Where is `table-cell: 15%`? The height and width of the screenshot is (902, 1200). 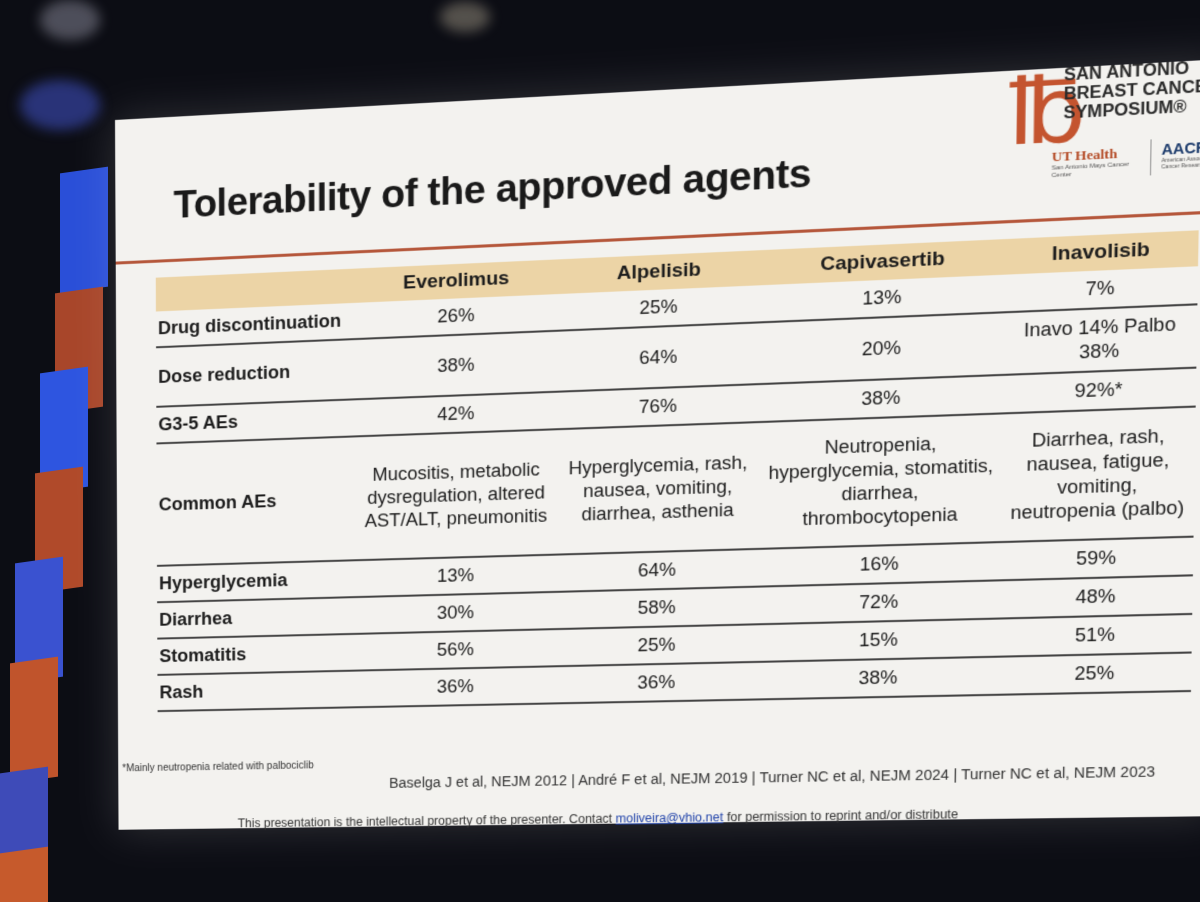 table-cell: 15% is located at coordinates (879, 640).